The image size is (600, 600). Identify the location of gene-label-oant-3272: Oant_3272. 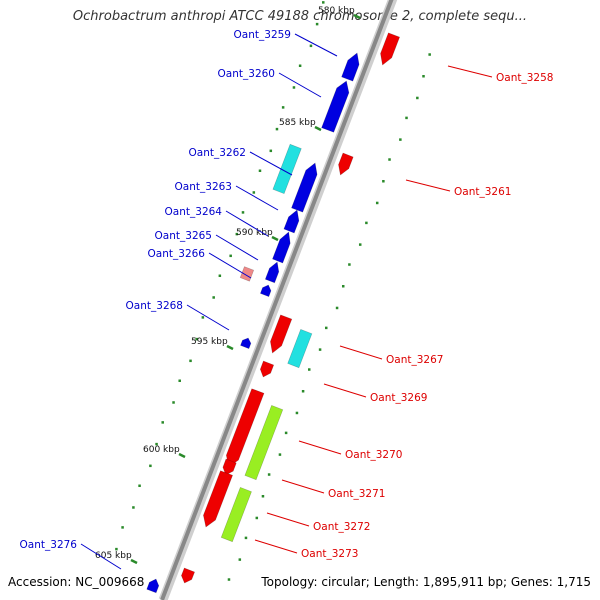
(341, 527).